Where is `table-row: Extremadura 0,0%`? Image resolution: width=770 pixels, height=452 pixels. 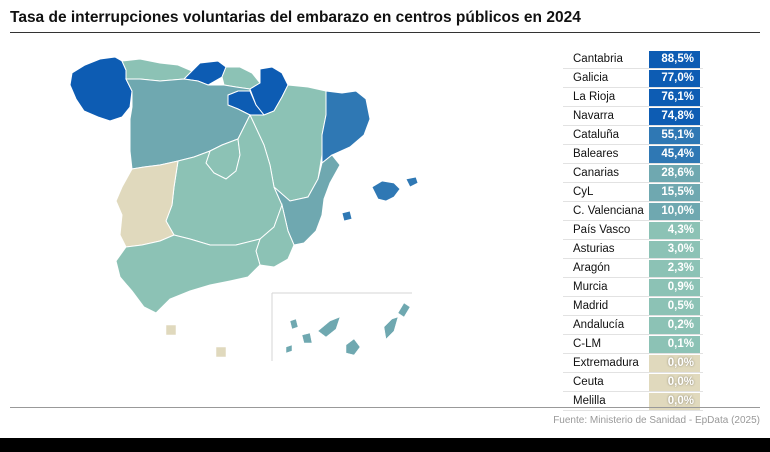 table-row: Extremadura 0,0% is located at coordinates (633, 364).